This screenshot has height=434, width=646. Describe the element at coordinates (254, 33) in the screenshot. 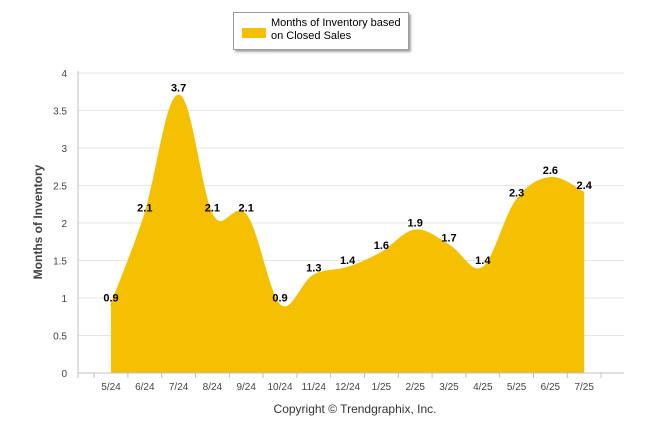

I see `legend-swatch` at that location.